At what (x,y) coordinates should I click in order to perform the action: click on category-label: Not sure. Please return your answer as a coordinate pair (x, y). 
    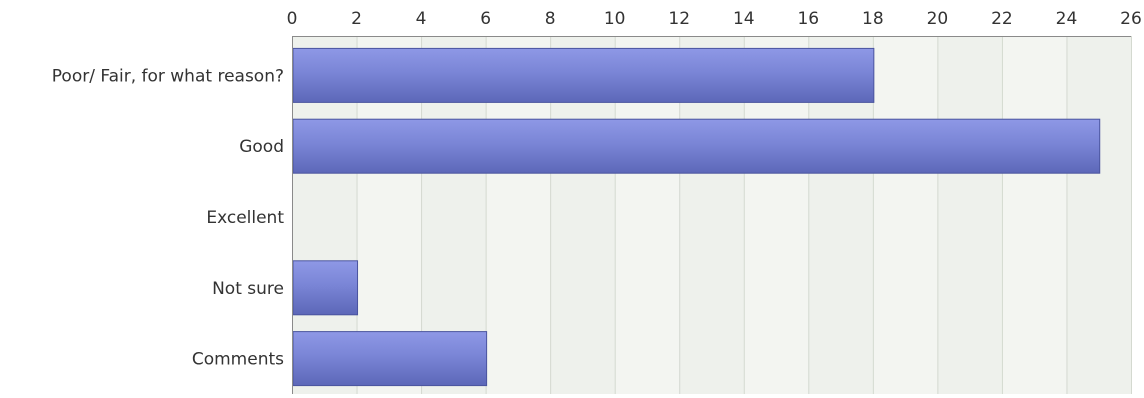
    Looking at the image, I should click on (248, 289).